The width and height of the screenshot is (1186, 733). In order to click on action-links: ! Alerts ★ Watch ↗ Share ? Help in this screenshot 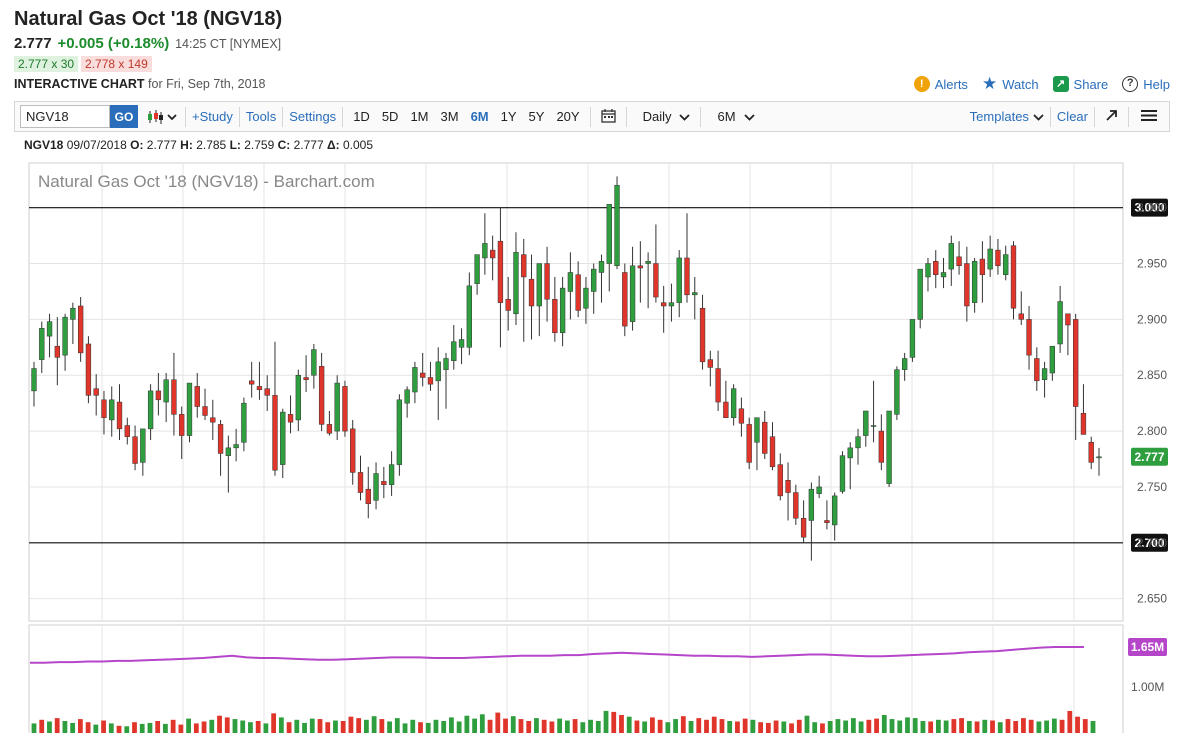, I will do `click(1041, 84)`.